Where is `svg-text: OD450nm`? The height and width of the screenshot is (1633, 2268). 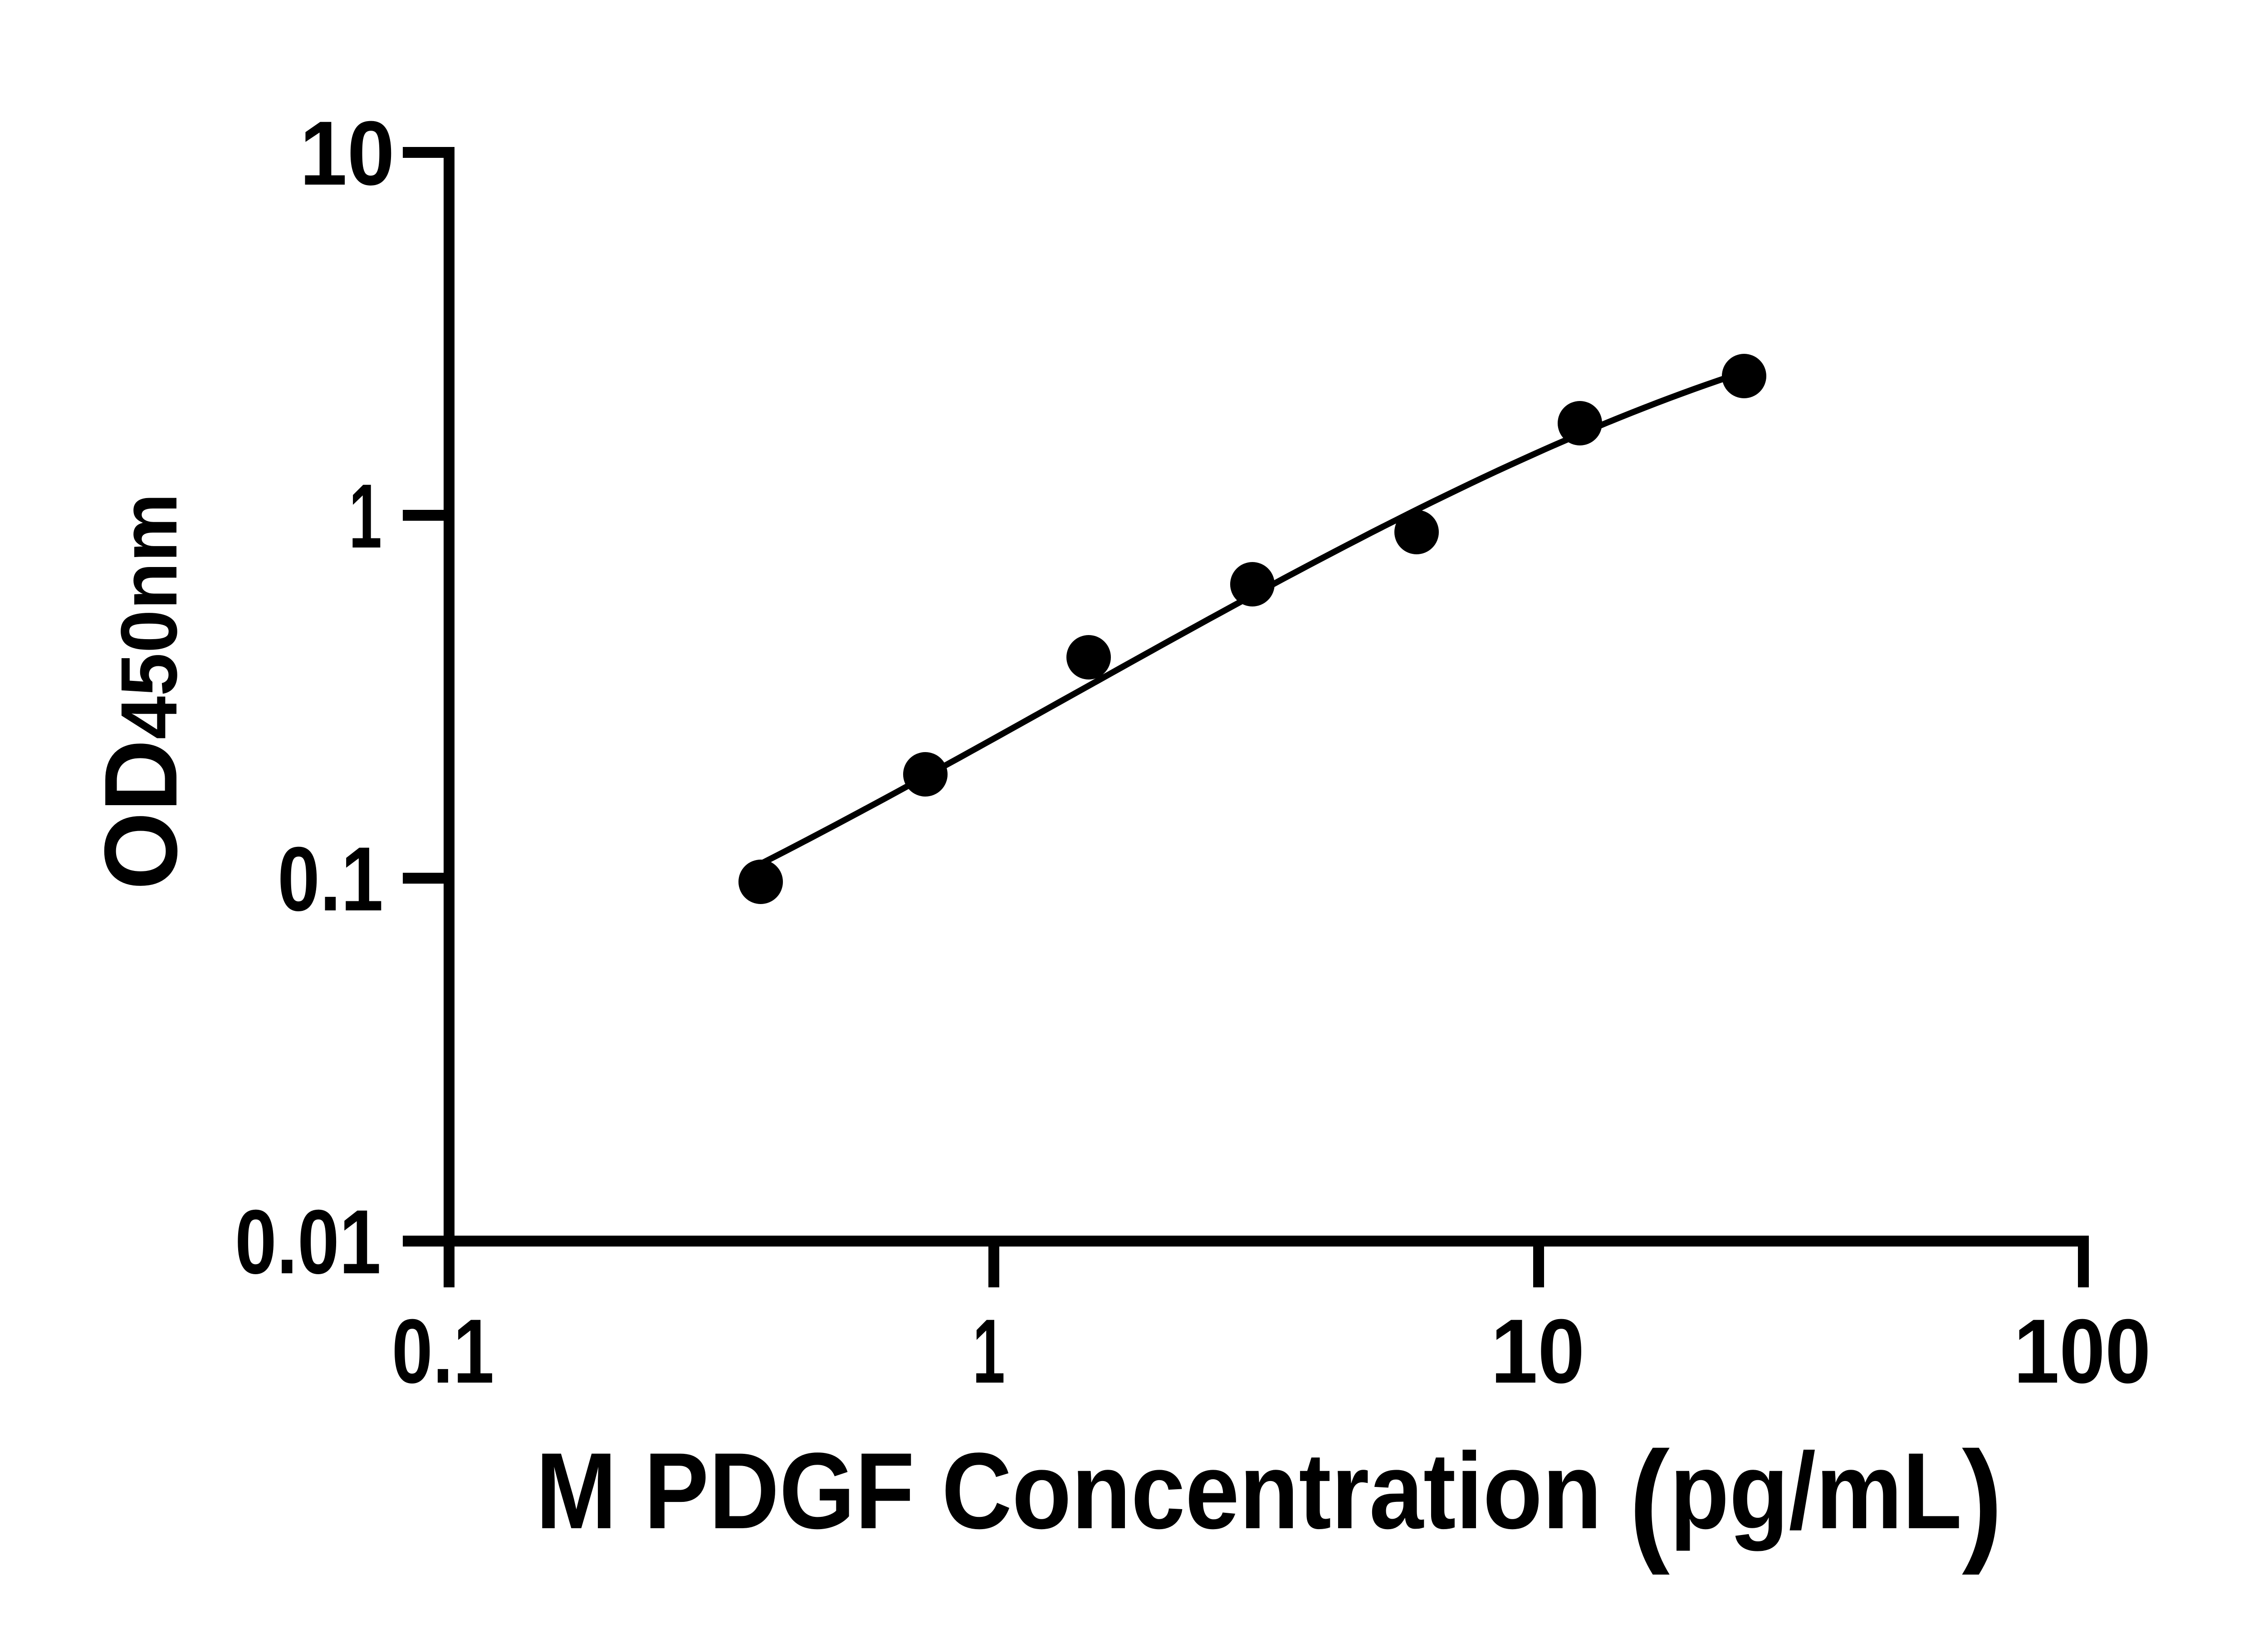
svg-text: OD450nm is located at coordinates (141, 691).